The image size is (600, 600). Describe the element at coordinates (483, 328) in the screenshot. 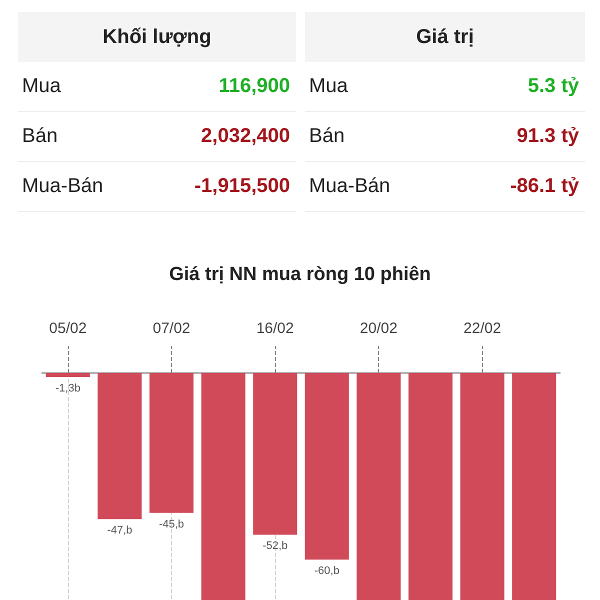

I see `x-tick-label: 22/02` at that location.